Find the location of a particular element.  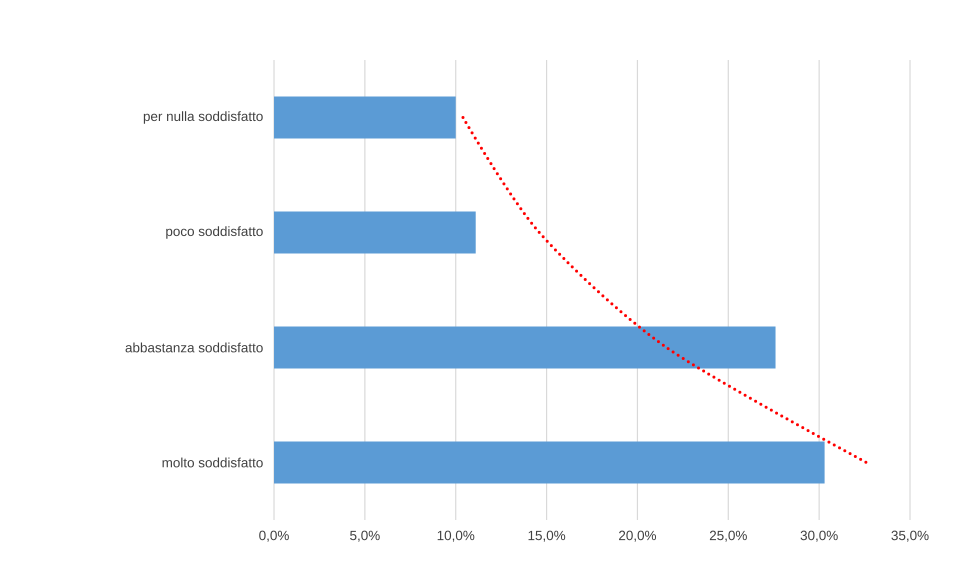

x-tick-label: 30,0% is located at coordinates (819, 536).